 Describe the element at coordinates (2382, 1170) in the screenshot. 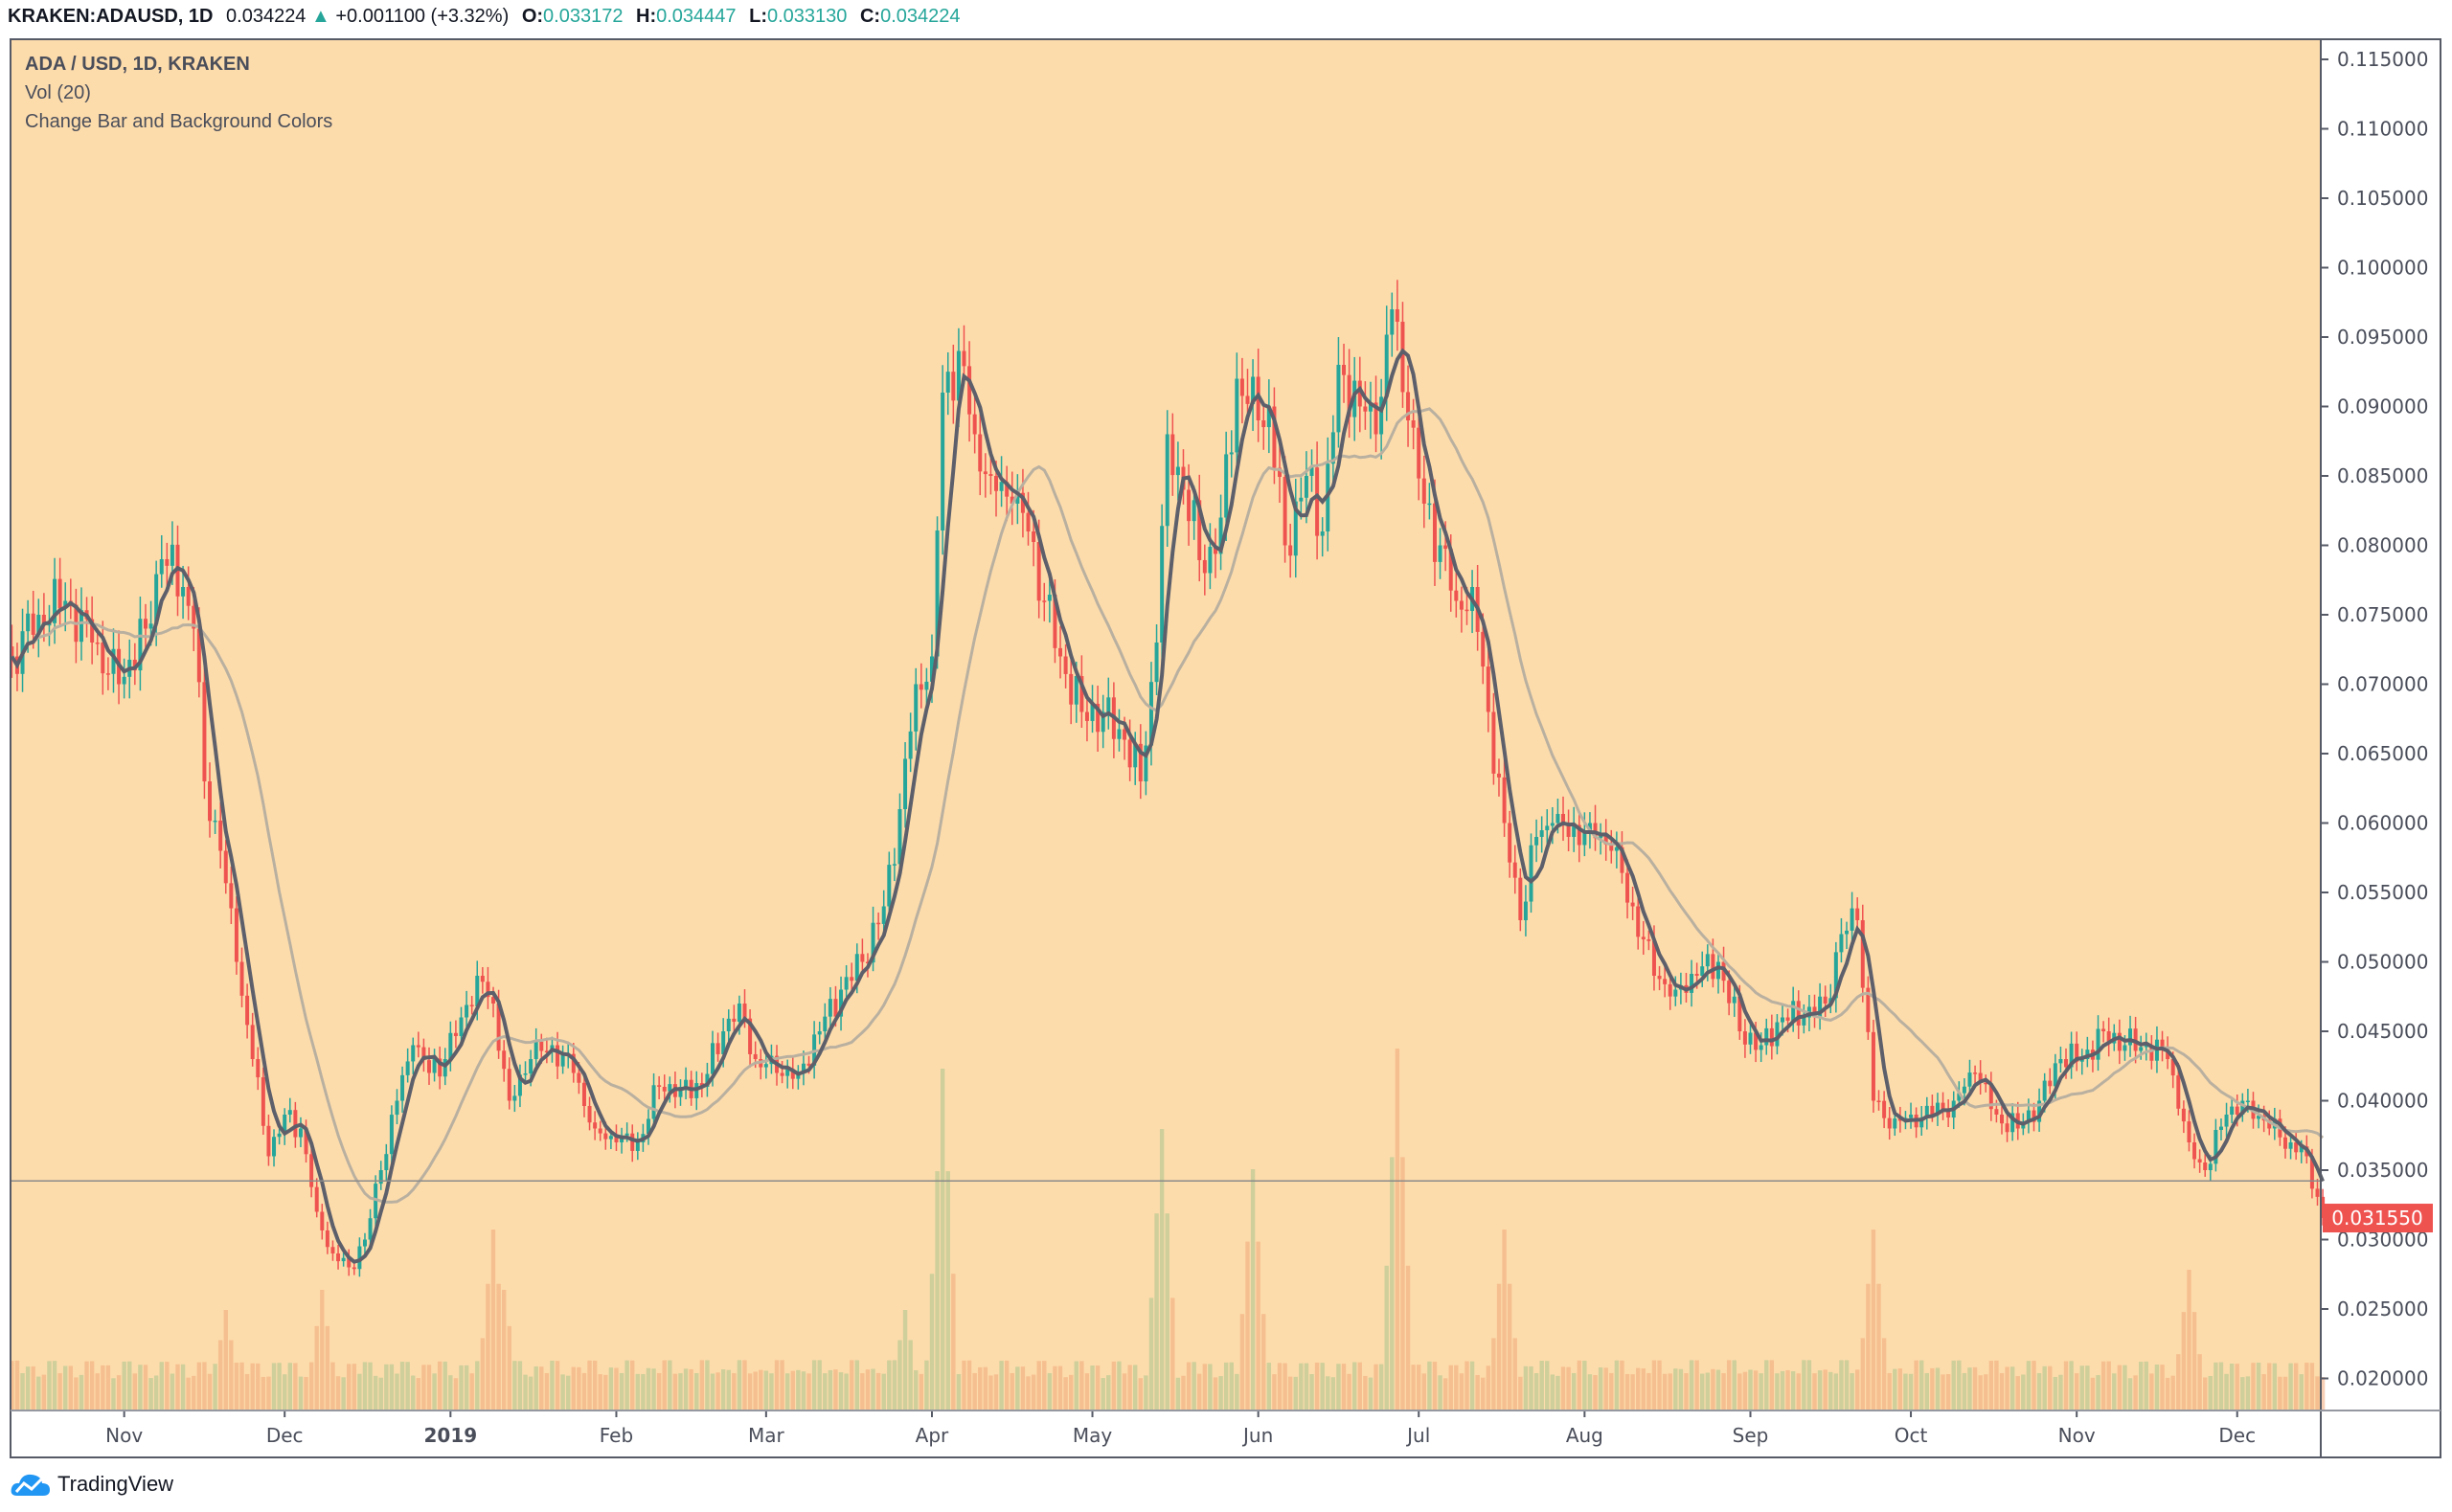

I see `price-tick-label: 0.035000` at that location.